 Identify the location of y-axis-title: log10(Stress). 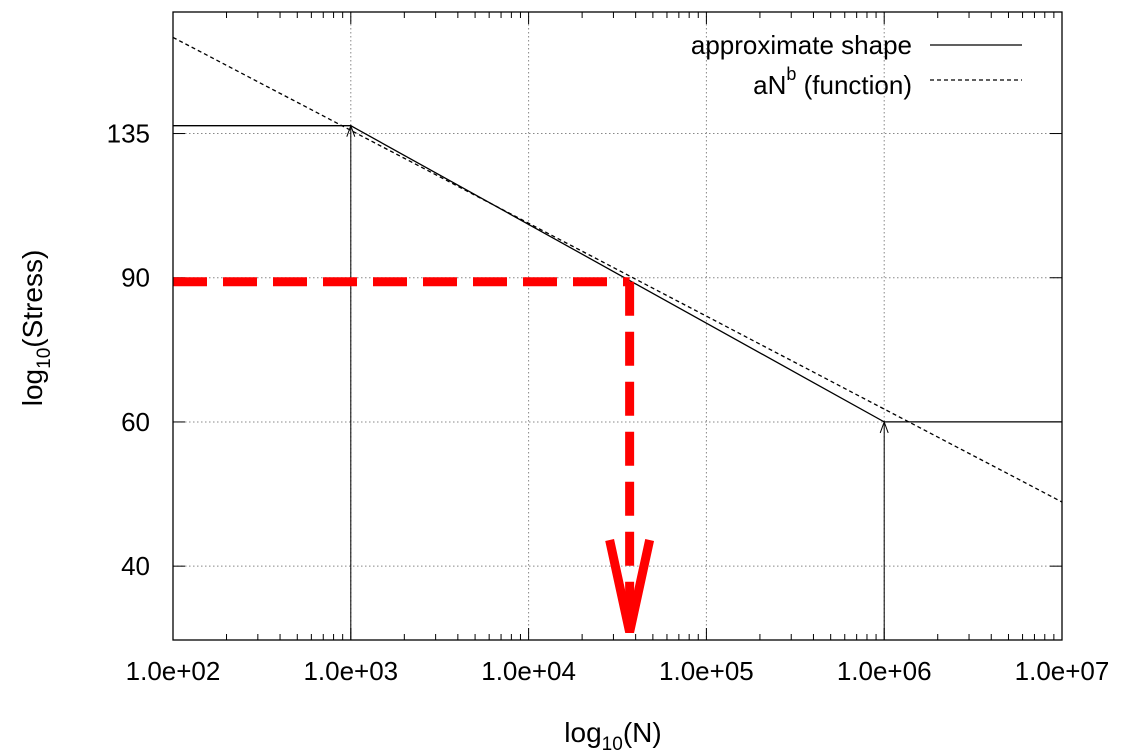
(36, 328).